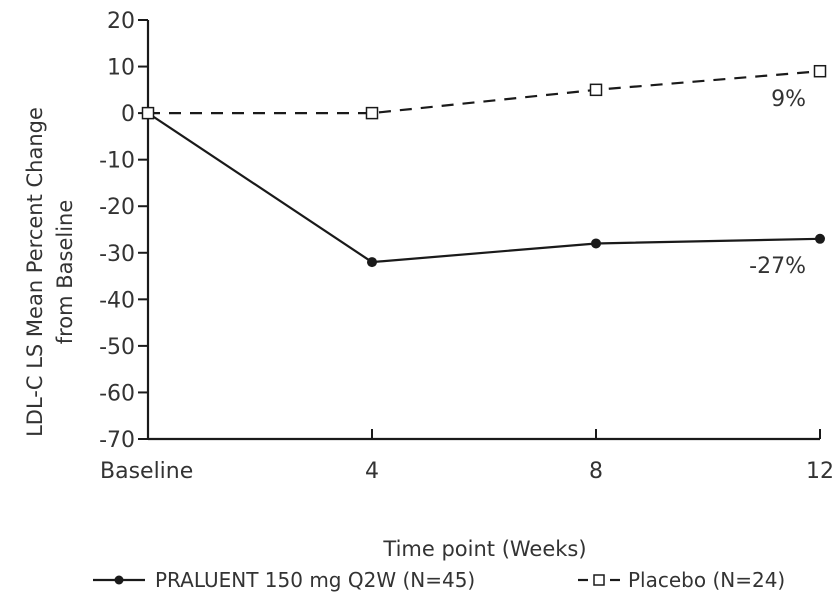 The image size is (836, 600). I want to click on y-tick-label: 10, so click(121, 68).